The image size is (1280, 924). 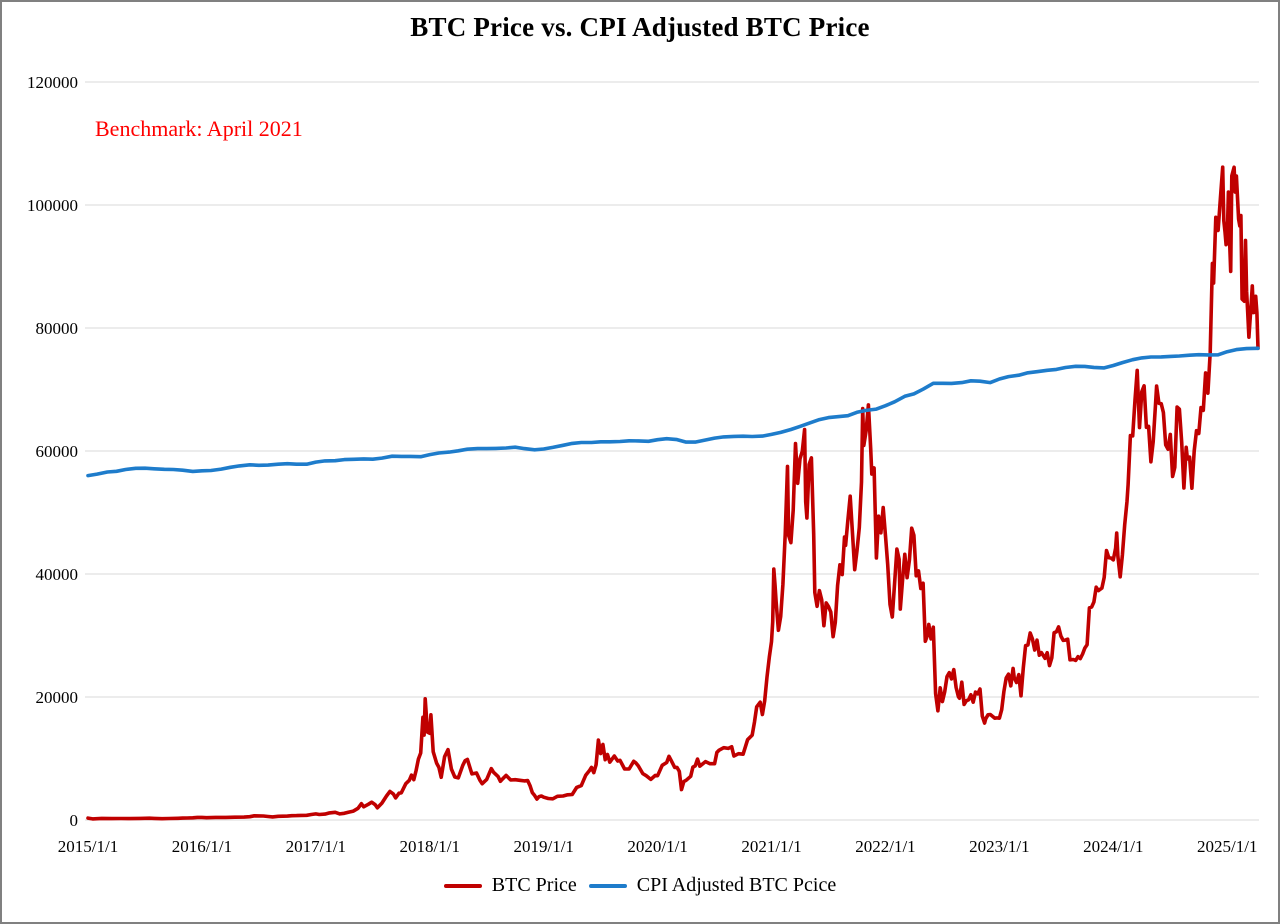 What do you see at coordinates (462, 885) in the screenshot?
I see `btc-price-line-swatch` at bounding box center [462, 885].